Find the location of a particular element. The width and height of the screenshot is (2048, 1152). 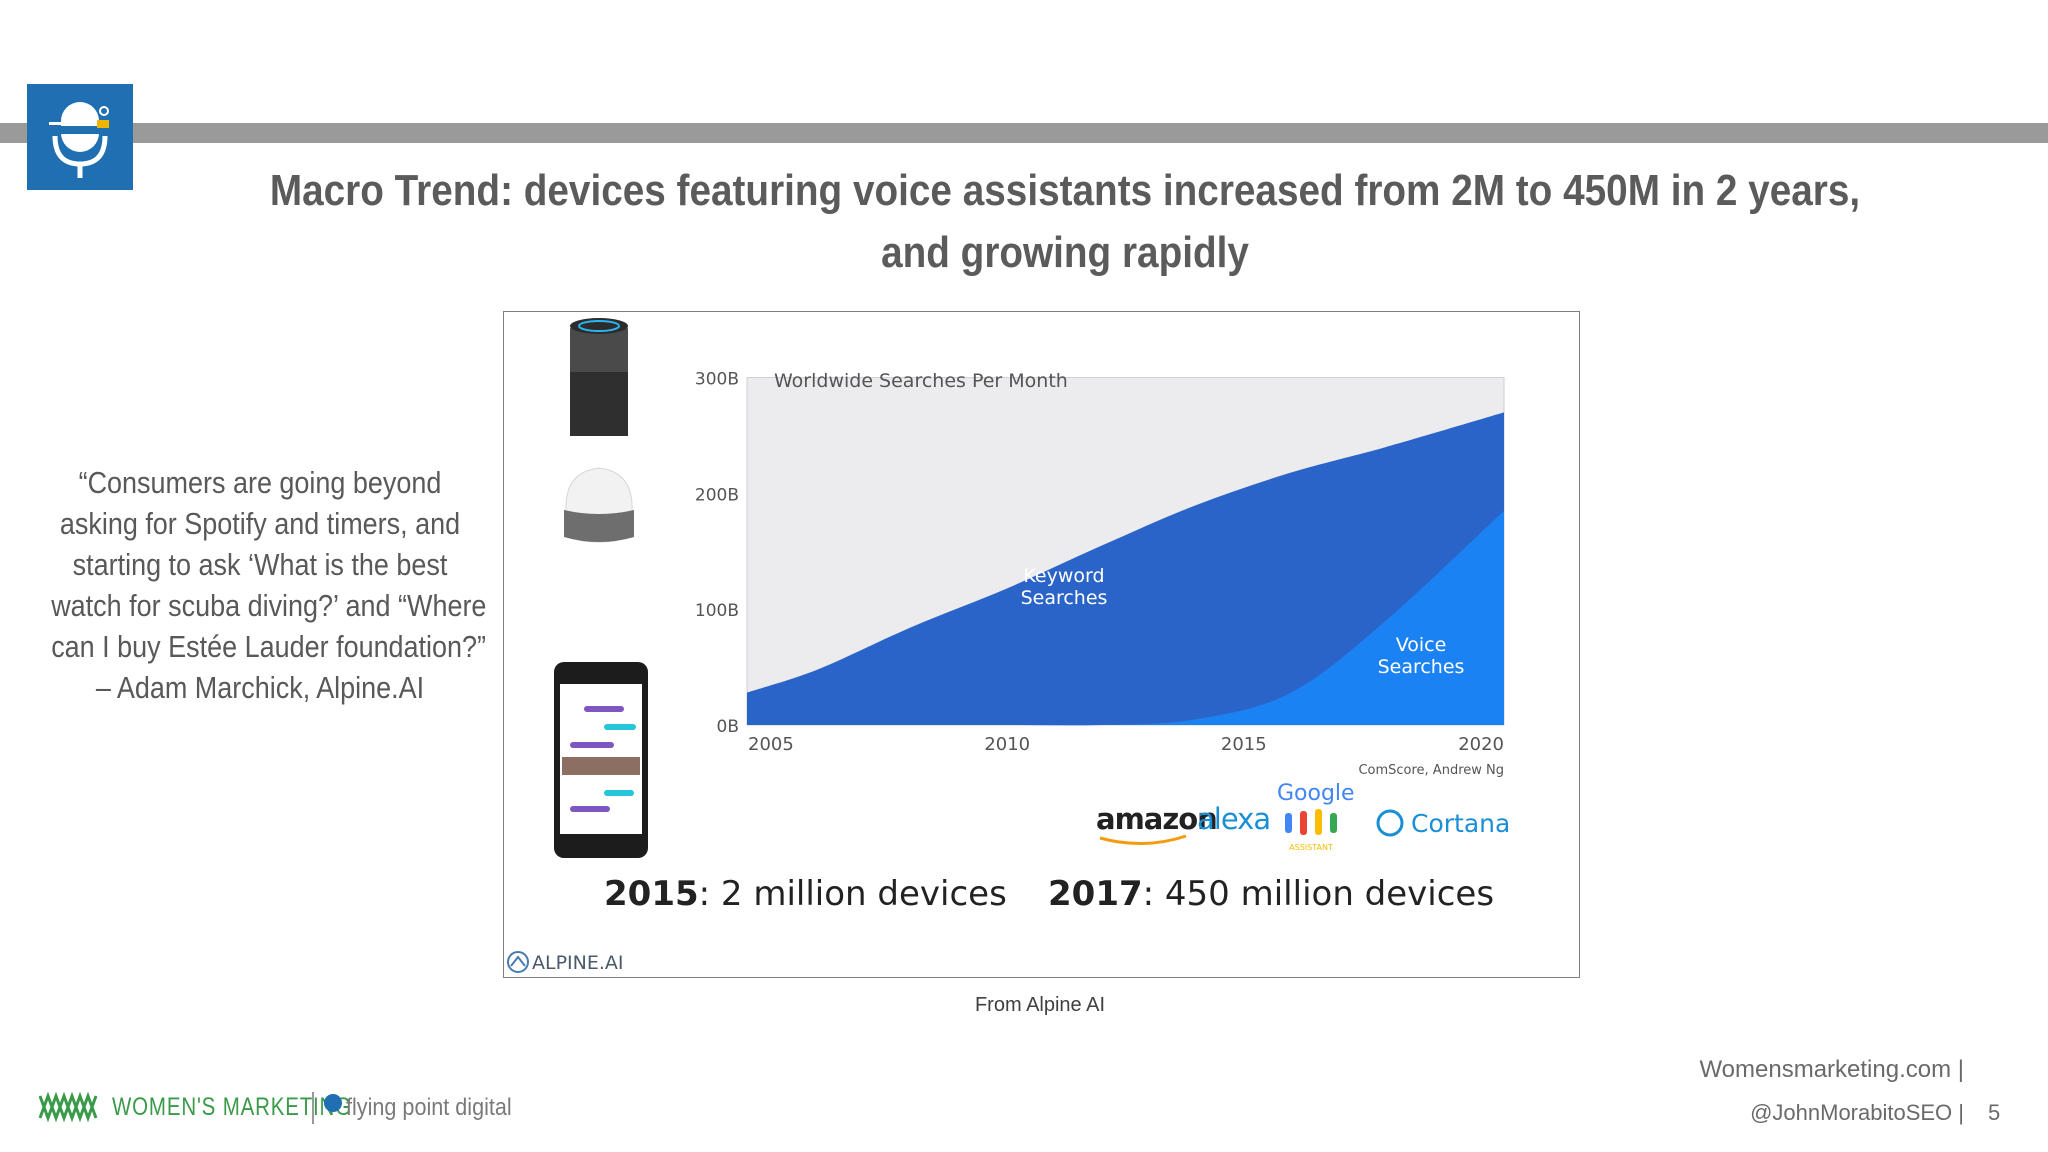

keyword-searches-area is located at coordinates (1125, 568).